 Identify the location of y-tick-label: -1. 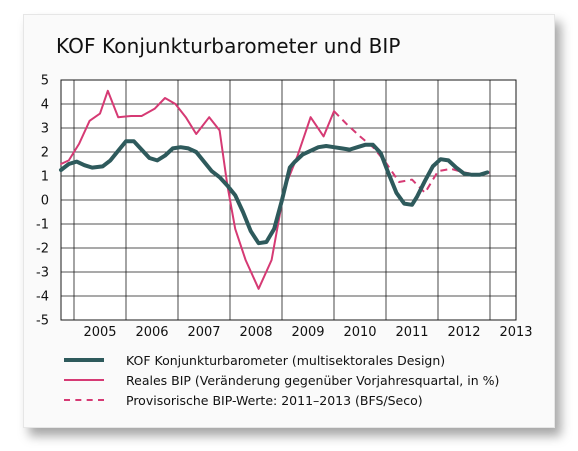
(42, 225).